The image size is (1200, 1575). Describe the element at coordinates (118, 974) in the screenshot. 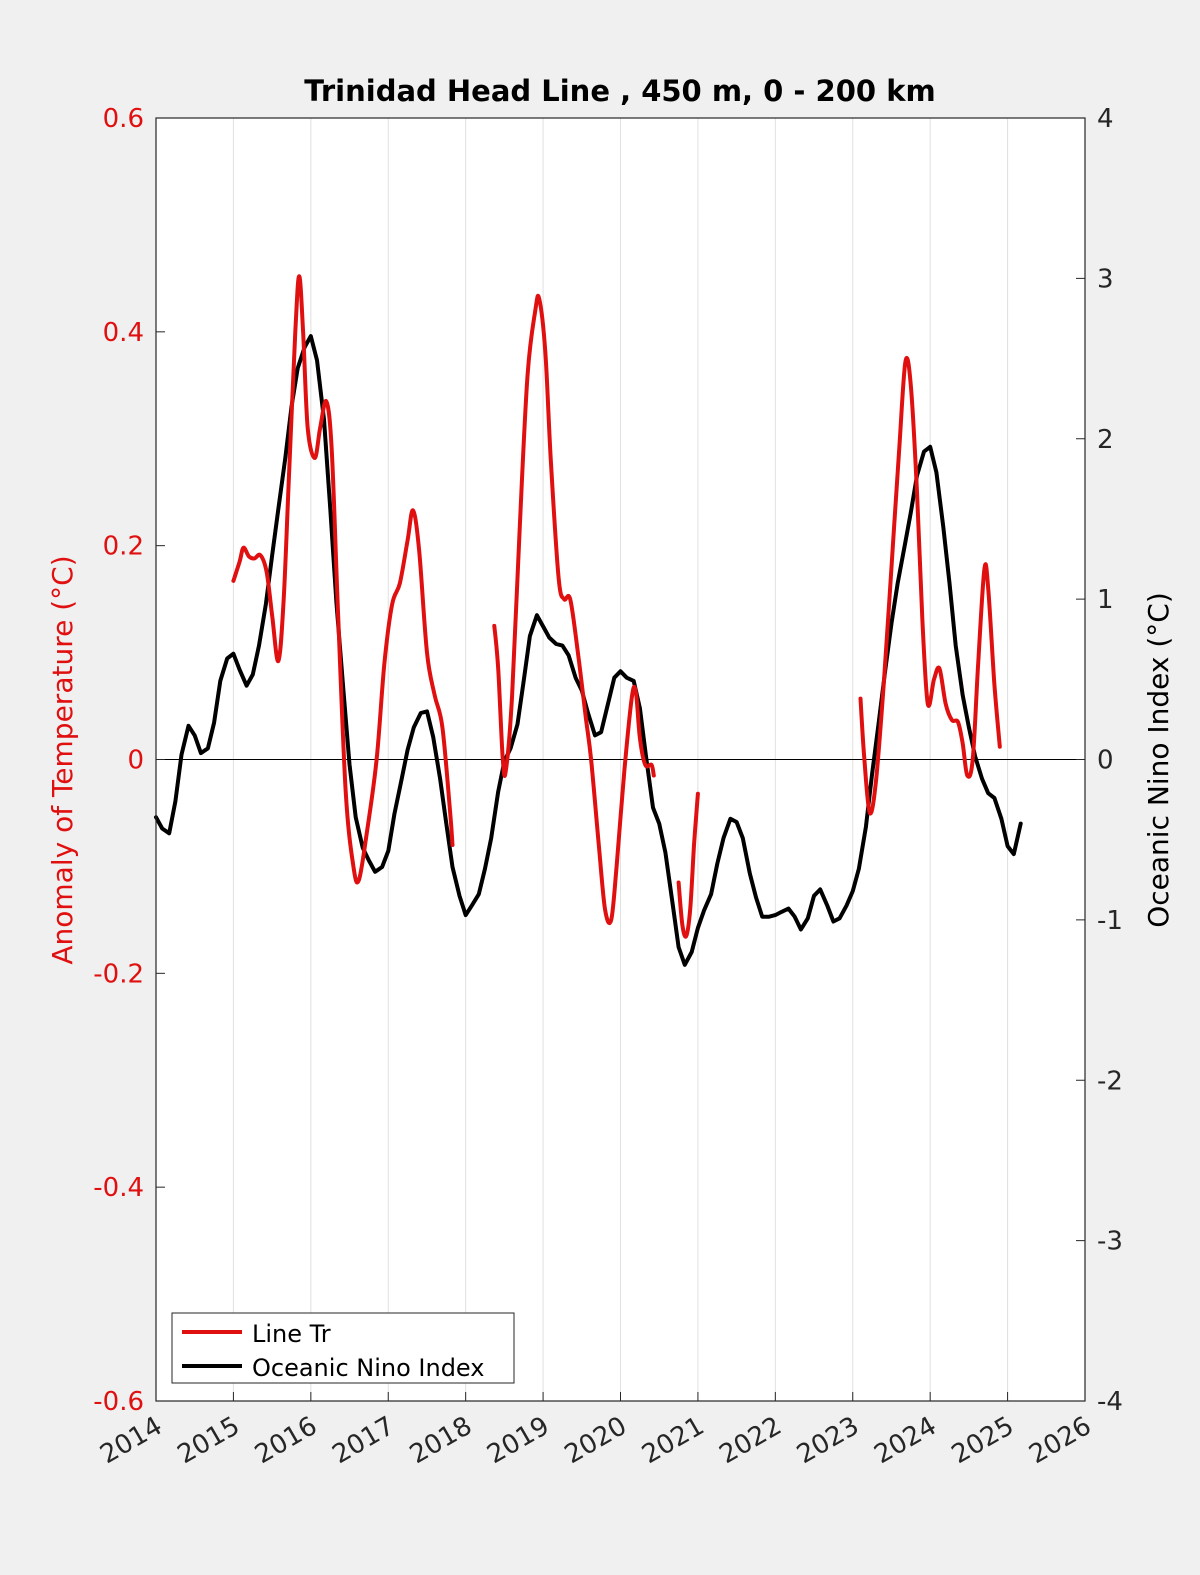

I see `y-left-tick-label: -0.2` at that location.